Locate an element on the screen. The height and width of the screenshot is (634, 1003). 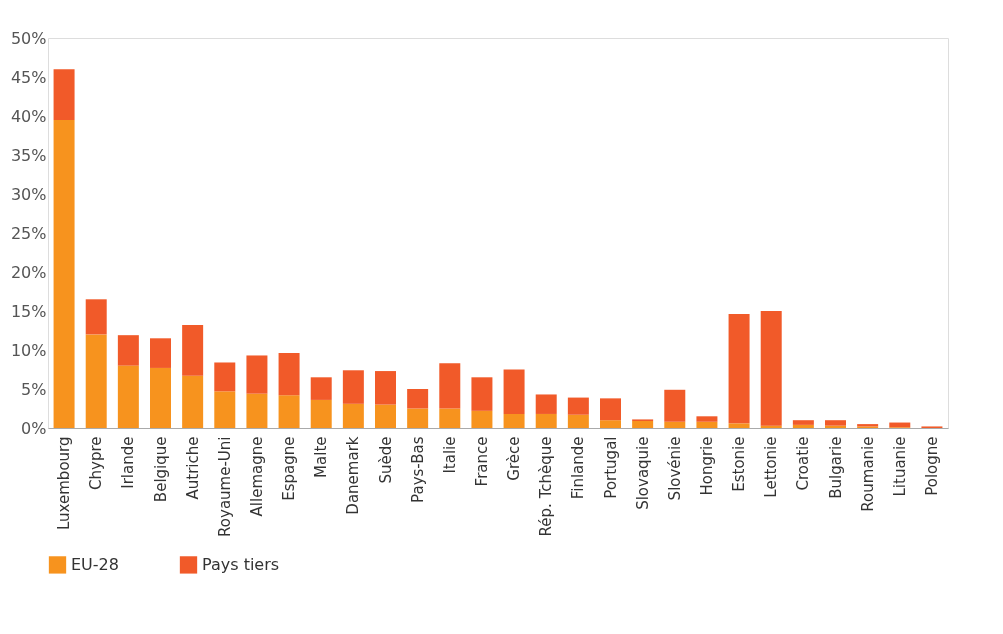
y-tick-label: 10% is located at coordinates (28, 350).